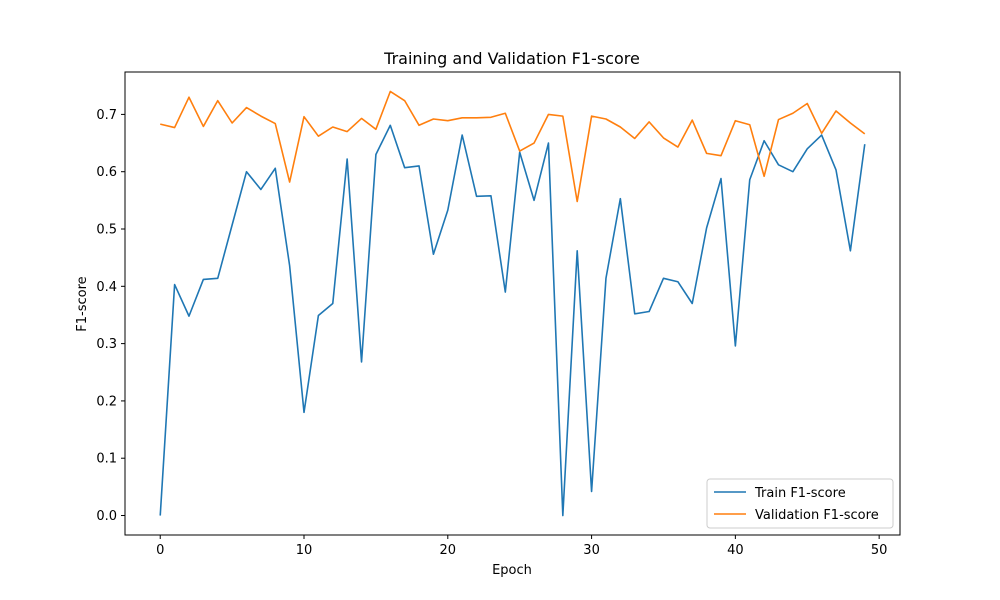 Image resolution: width=1000 pixels, height=600 pixels. Describe the element at coordinates (304, 550) in the screenshot. I see `x-tick-label: 10` at that location.